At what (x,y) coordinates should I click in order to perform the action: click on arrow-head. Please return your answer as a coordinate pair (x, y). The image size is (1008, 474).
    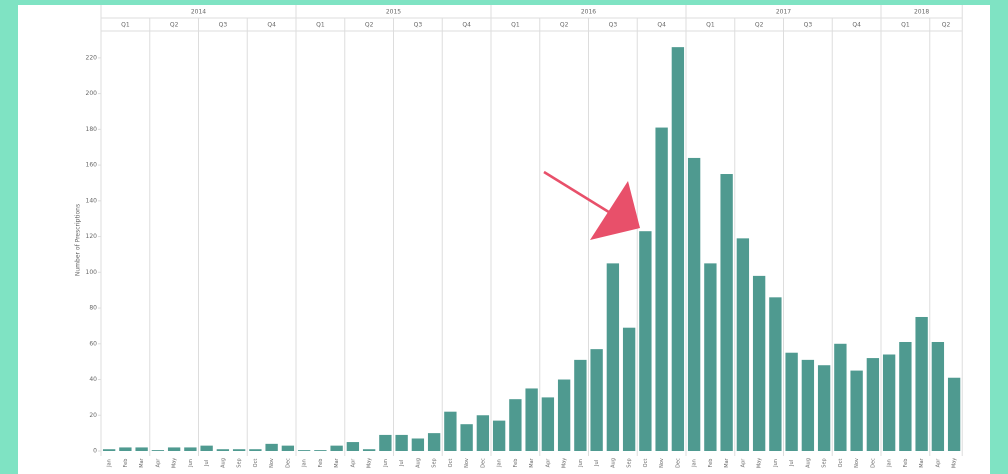
    Looking at the image, I should click on (615, 210).